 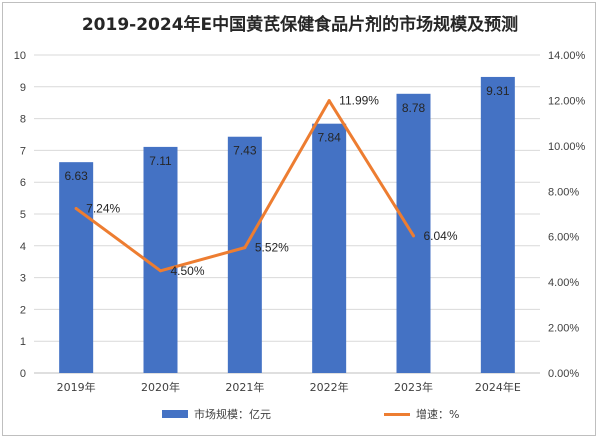 What do you see at coordinates (23, 120) in the screenshot?
I see `y-left-tick-label: 8` at bounding box center [23, 120].